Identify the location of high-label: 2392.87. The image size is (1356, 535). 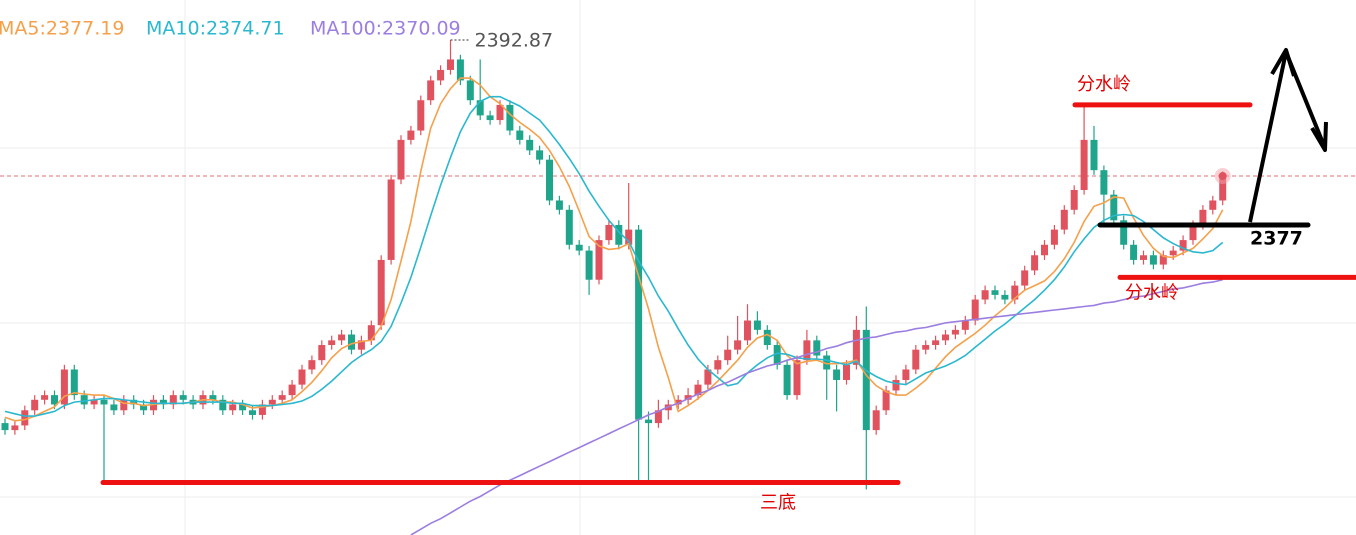
(514, 40).